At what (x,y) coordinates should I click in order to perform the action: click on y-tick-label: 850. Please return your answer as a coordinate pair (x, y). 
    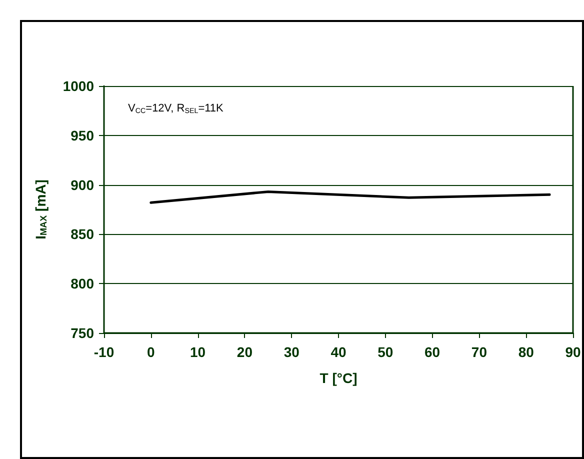
    Looking at the image, I should click on (82, 234).